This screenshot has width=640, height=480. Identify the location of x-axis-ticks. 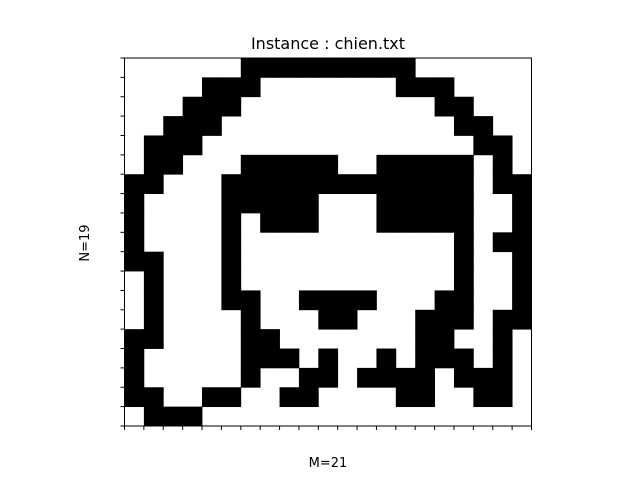
(328, 428).